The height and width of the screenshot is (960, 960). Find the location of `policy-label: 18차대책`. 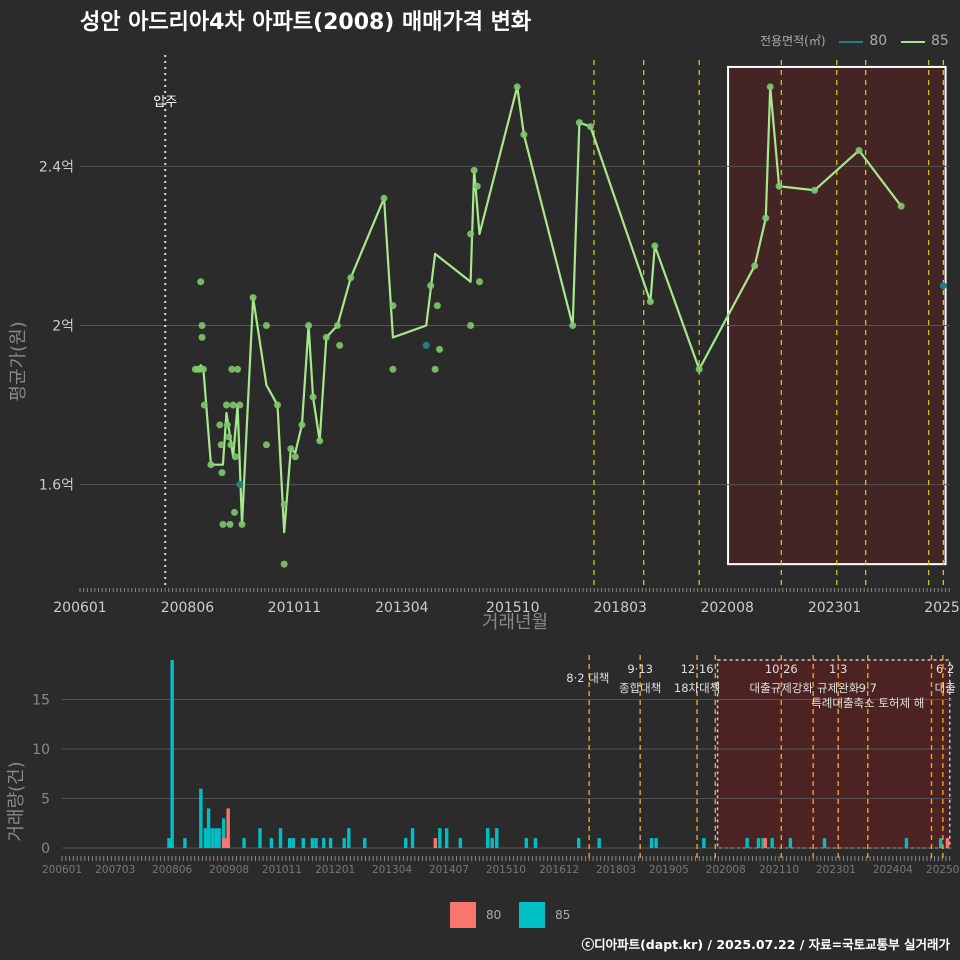

policy-label: 18차대책 is located at coordinates (697, 688).